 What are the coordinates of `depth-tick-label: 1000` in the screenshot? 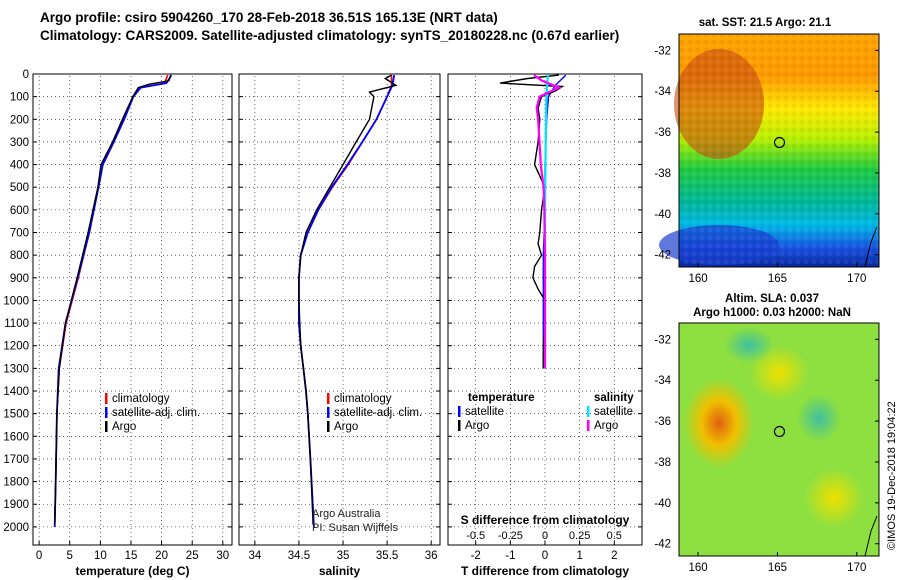 It's located at (16, 301).